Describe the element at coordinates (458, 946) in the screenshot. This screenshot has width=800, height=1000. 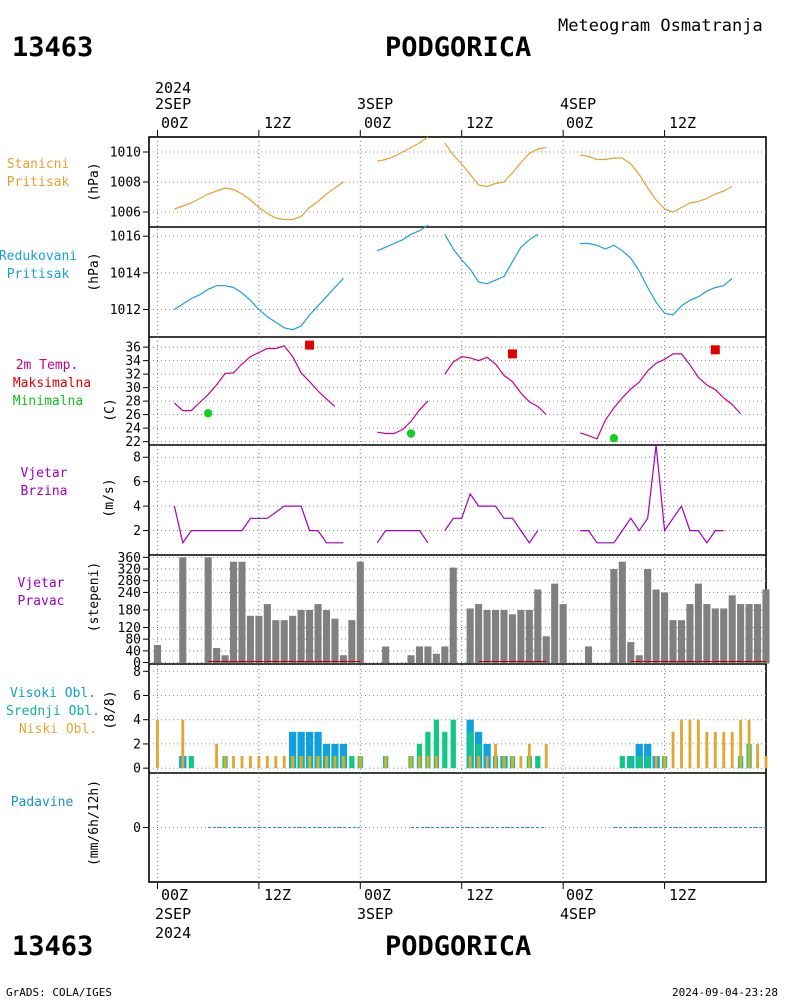
I see `station-name-bottom: PODGORICA` at that location.